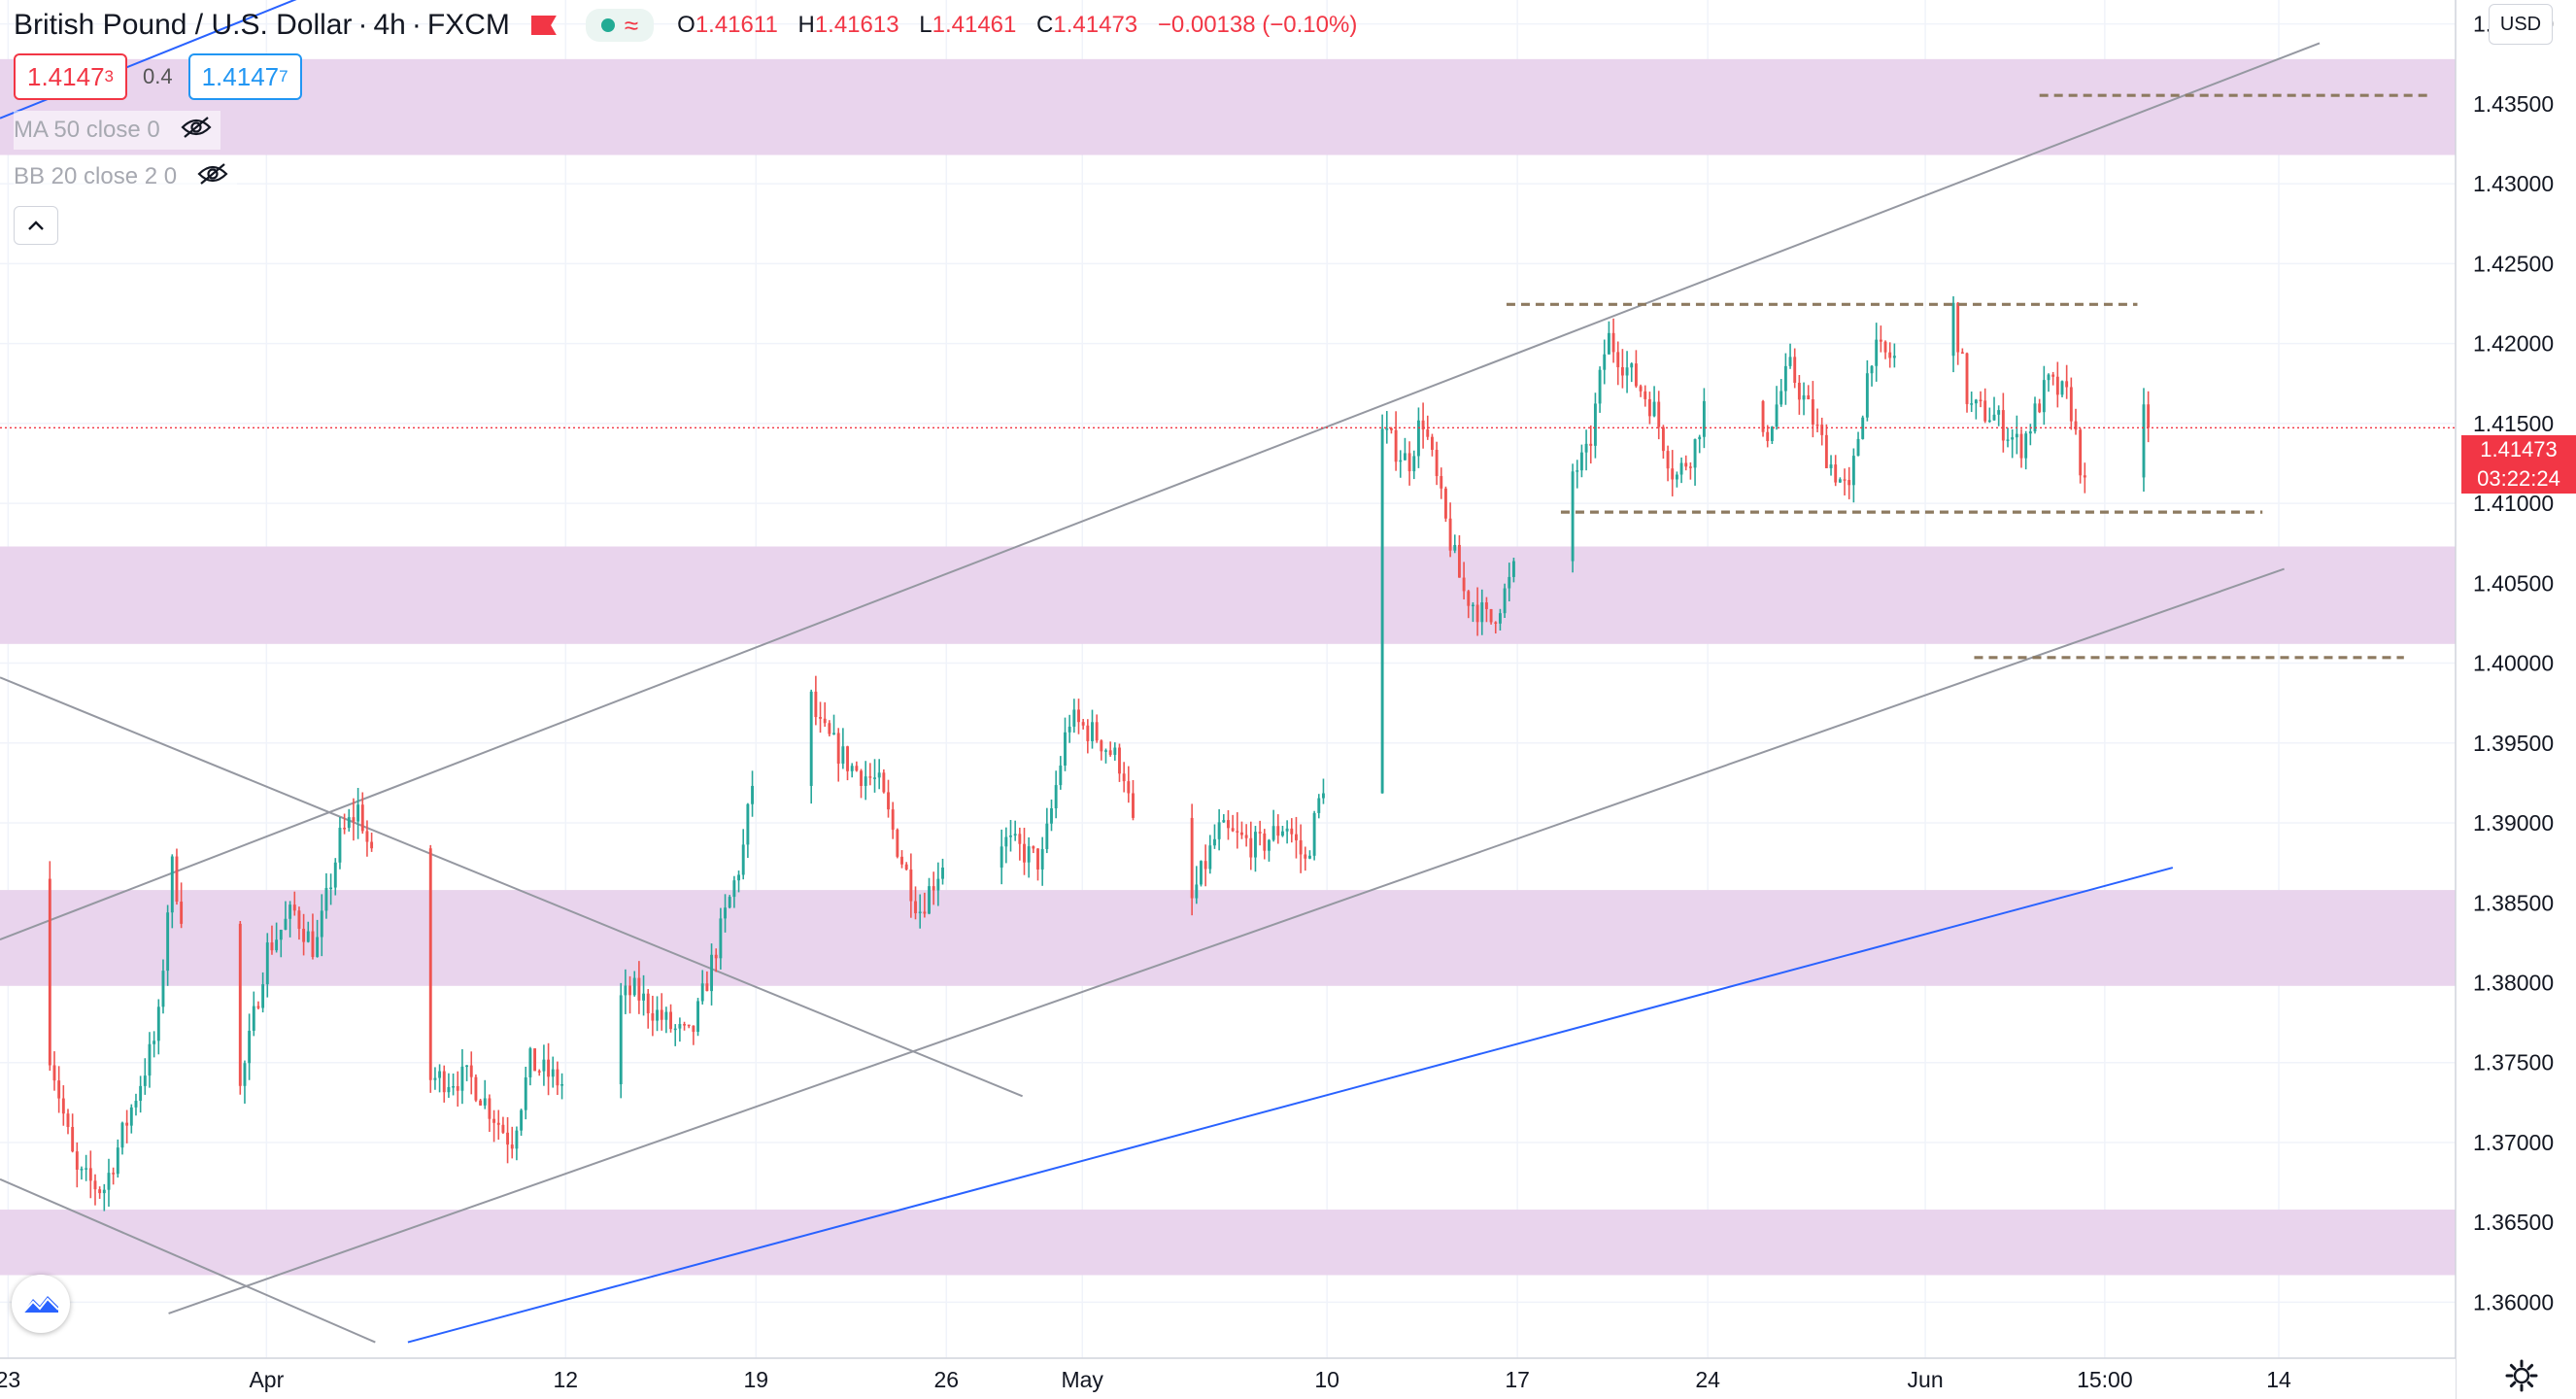  I want to click on price-tick-label: 1.38500, so click(2513, 902).